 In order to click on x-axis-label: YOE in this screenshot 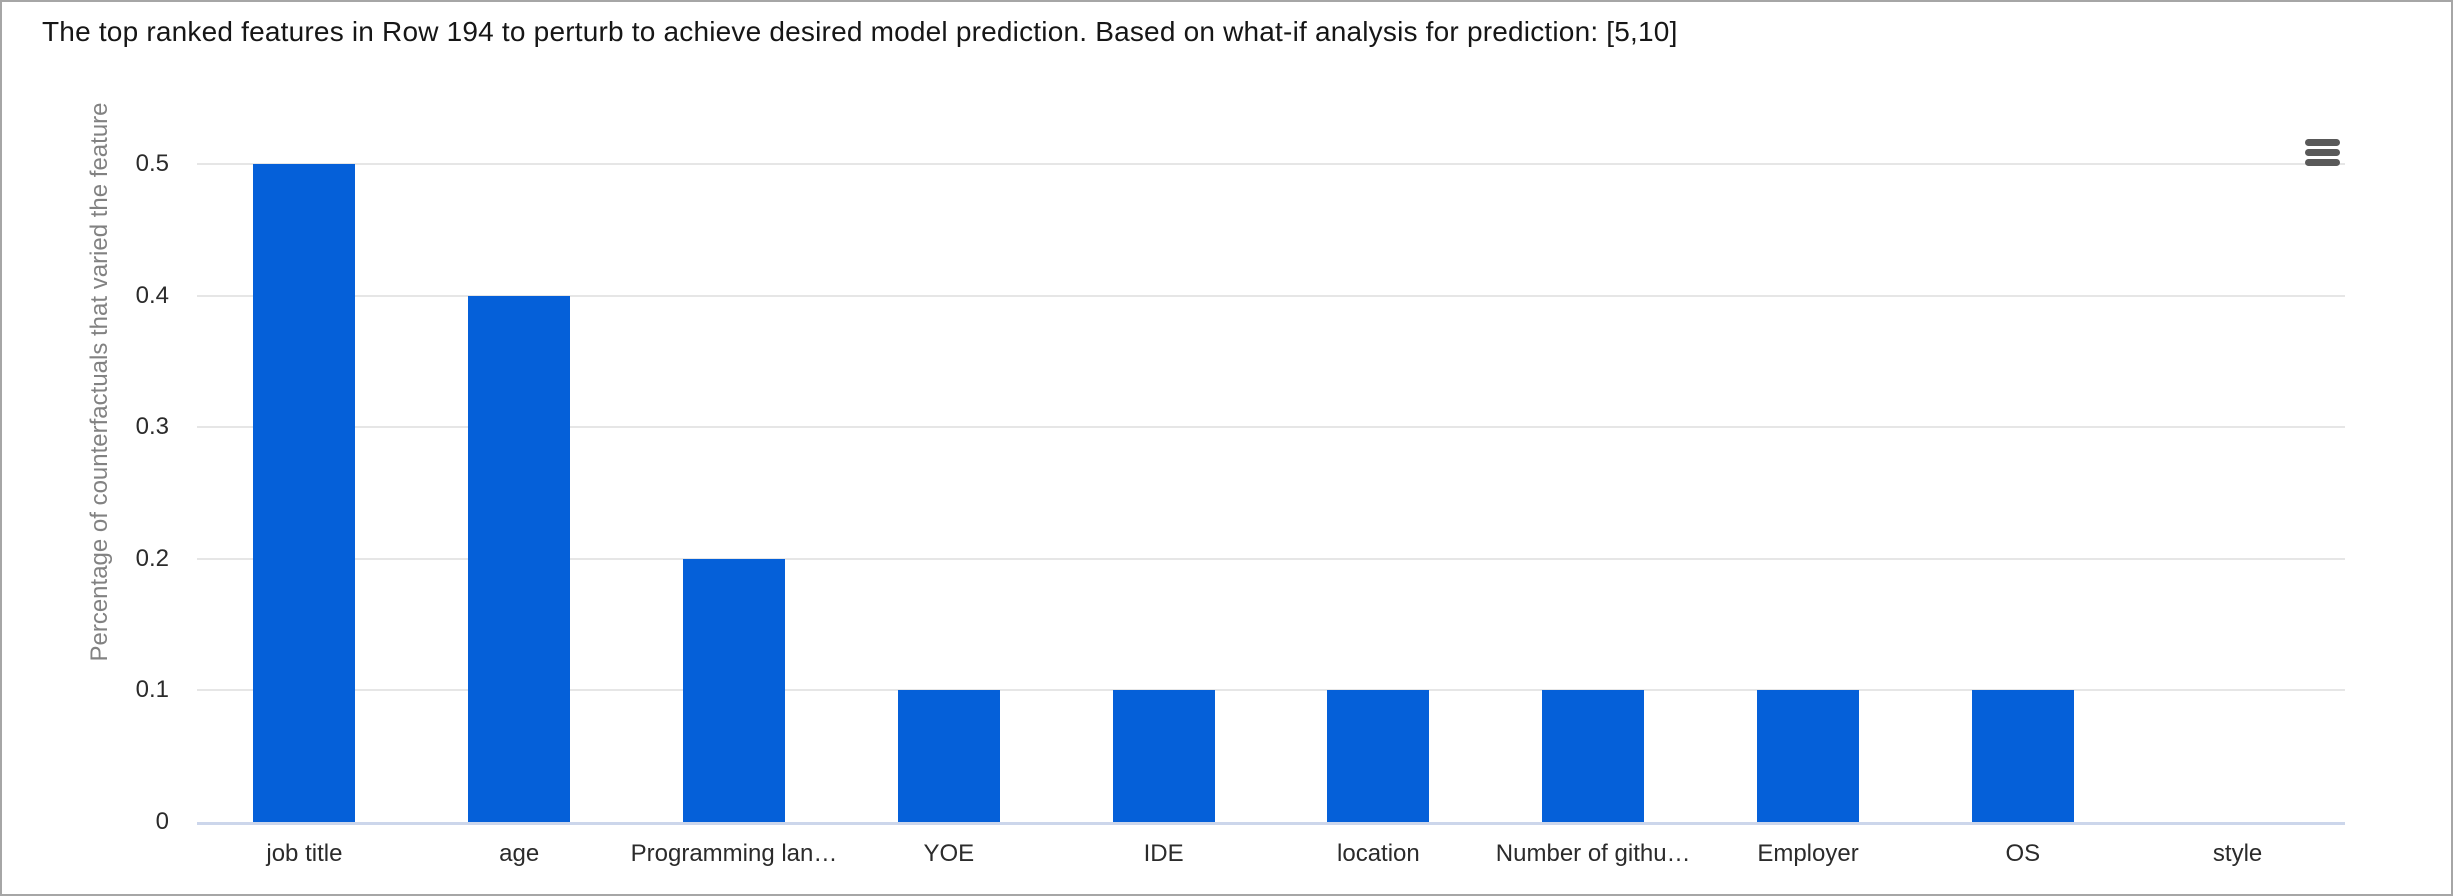, I will do `click(949, 853)`.